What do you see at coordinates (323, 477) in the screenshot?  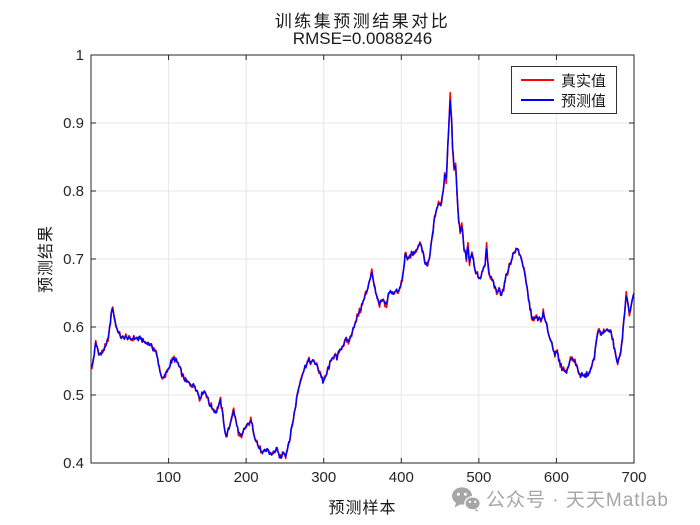 I see `x-tick-label: 300` at bounding box center [323, 477].